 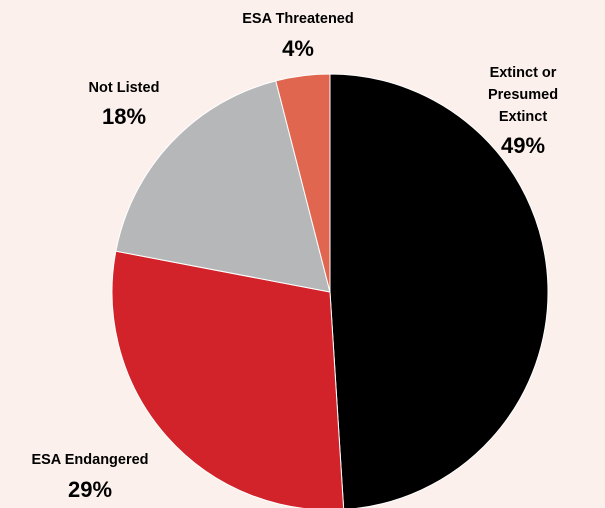 I want to click on slice-name-extinct-line2: Presumed, so click(x=523, y=95).